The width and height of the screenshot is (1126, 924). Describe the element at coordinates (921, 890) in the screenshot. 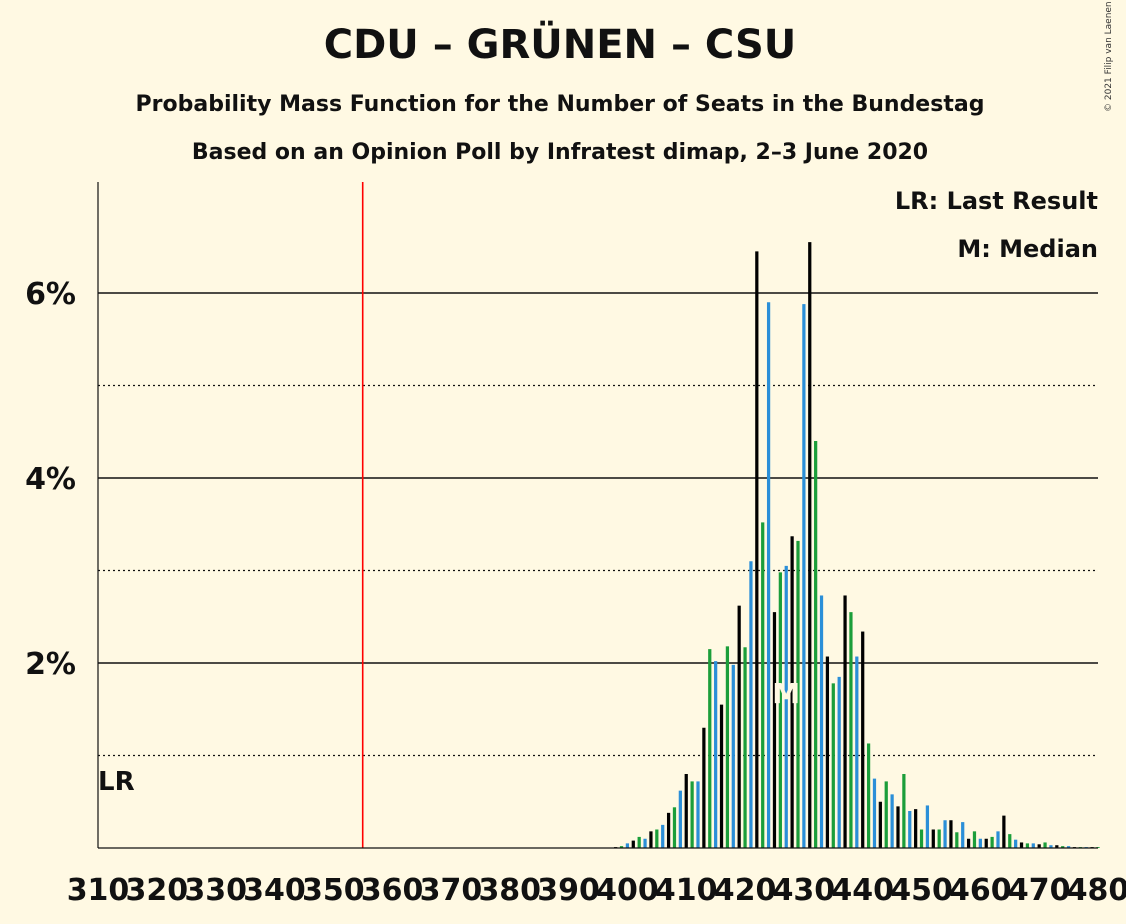

I see `x-tick-label: 450` at that location.